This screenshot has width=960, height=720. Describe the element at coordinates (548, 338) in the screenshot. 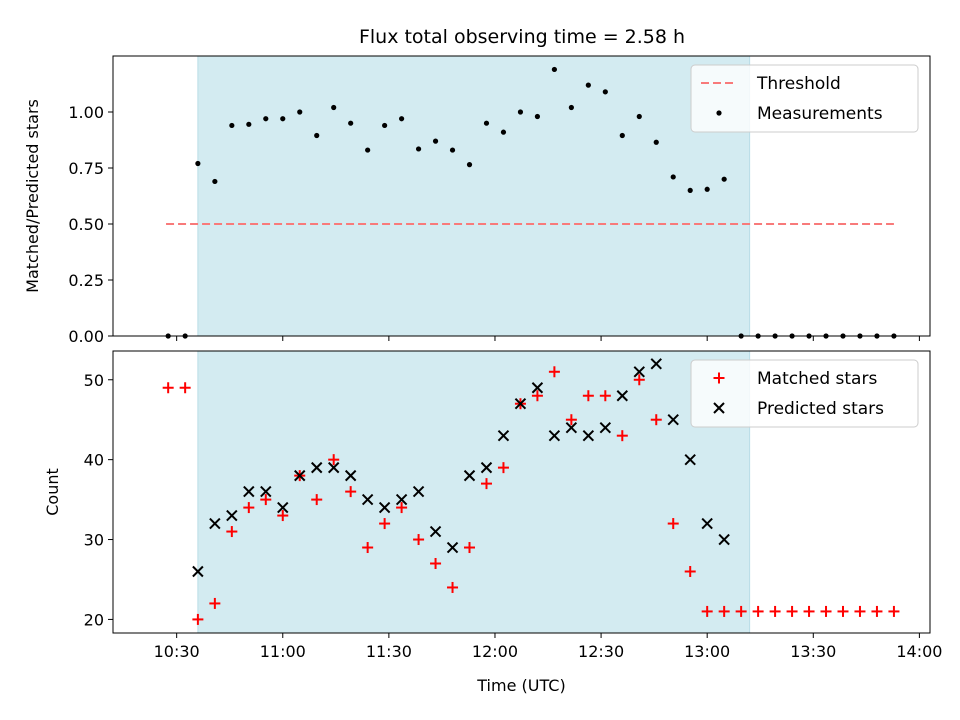

I see `top-x-ticks` at that location.